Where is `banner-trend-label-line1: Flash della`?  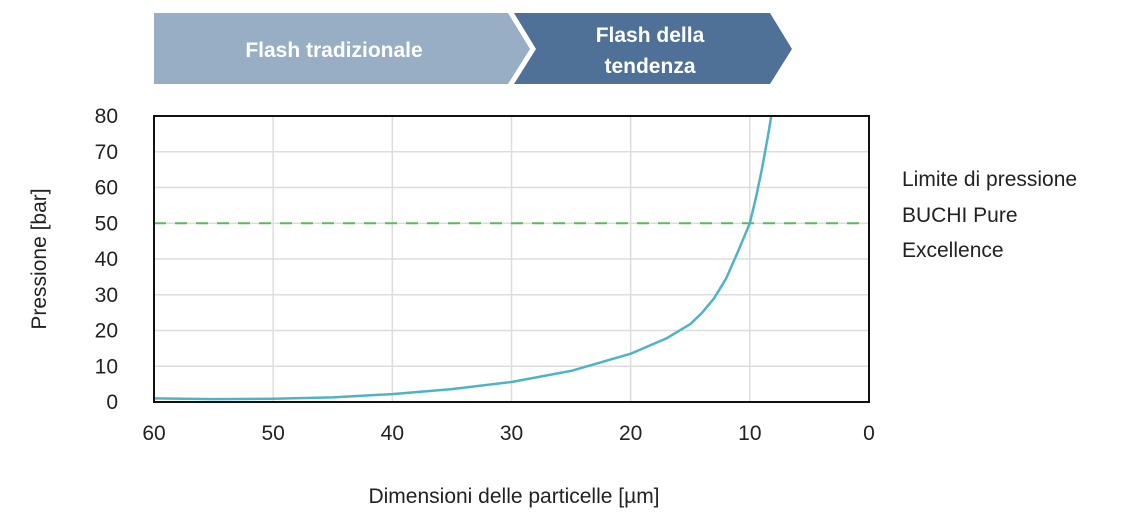
banner-trend-label-line1: Flash della is located at coordinates (650, 35).